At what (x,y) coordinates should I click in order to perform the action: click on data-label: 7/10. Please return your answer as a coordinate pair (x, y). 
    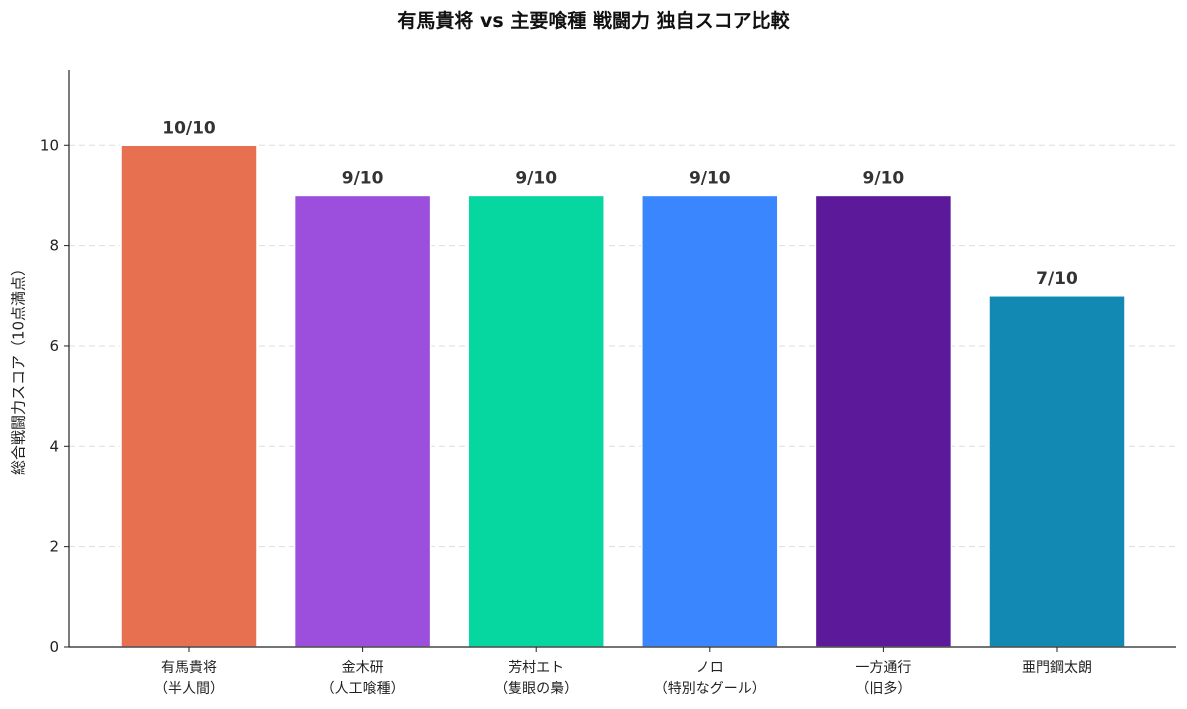
    Looking at the image, I should click on (1057, 279).